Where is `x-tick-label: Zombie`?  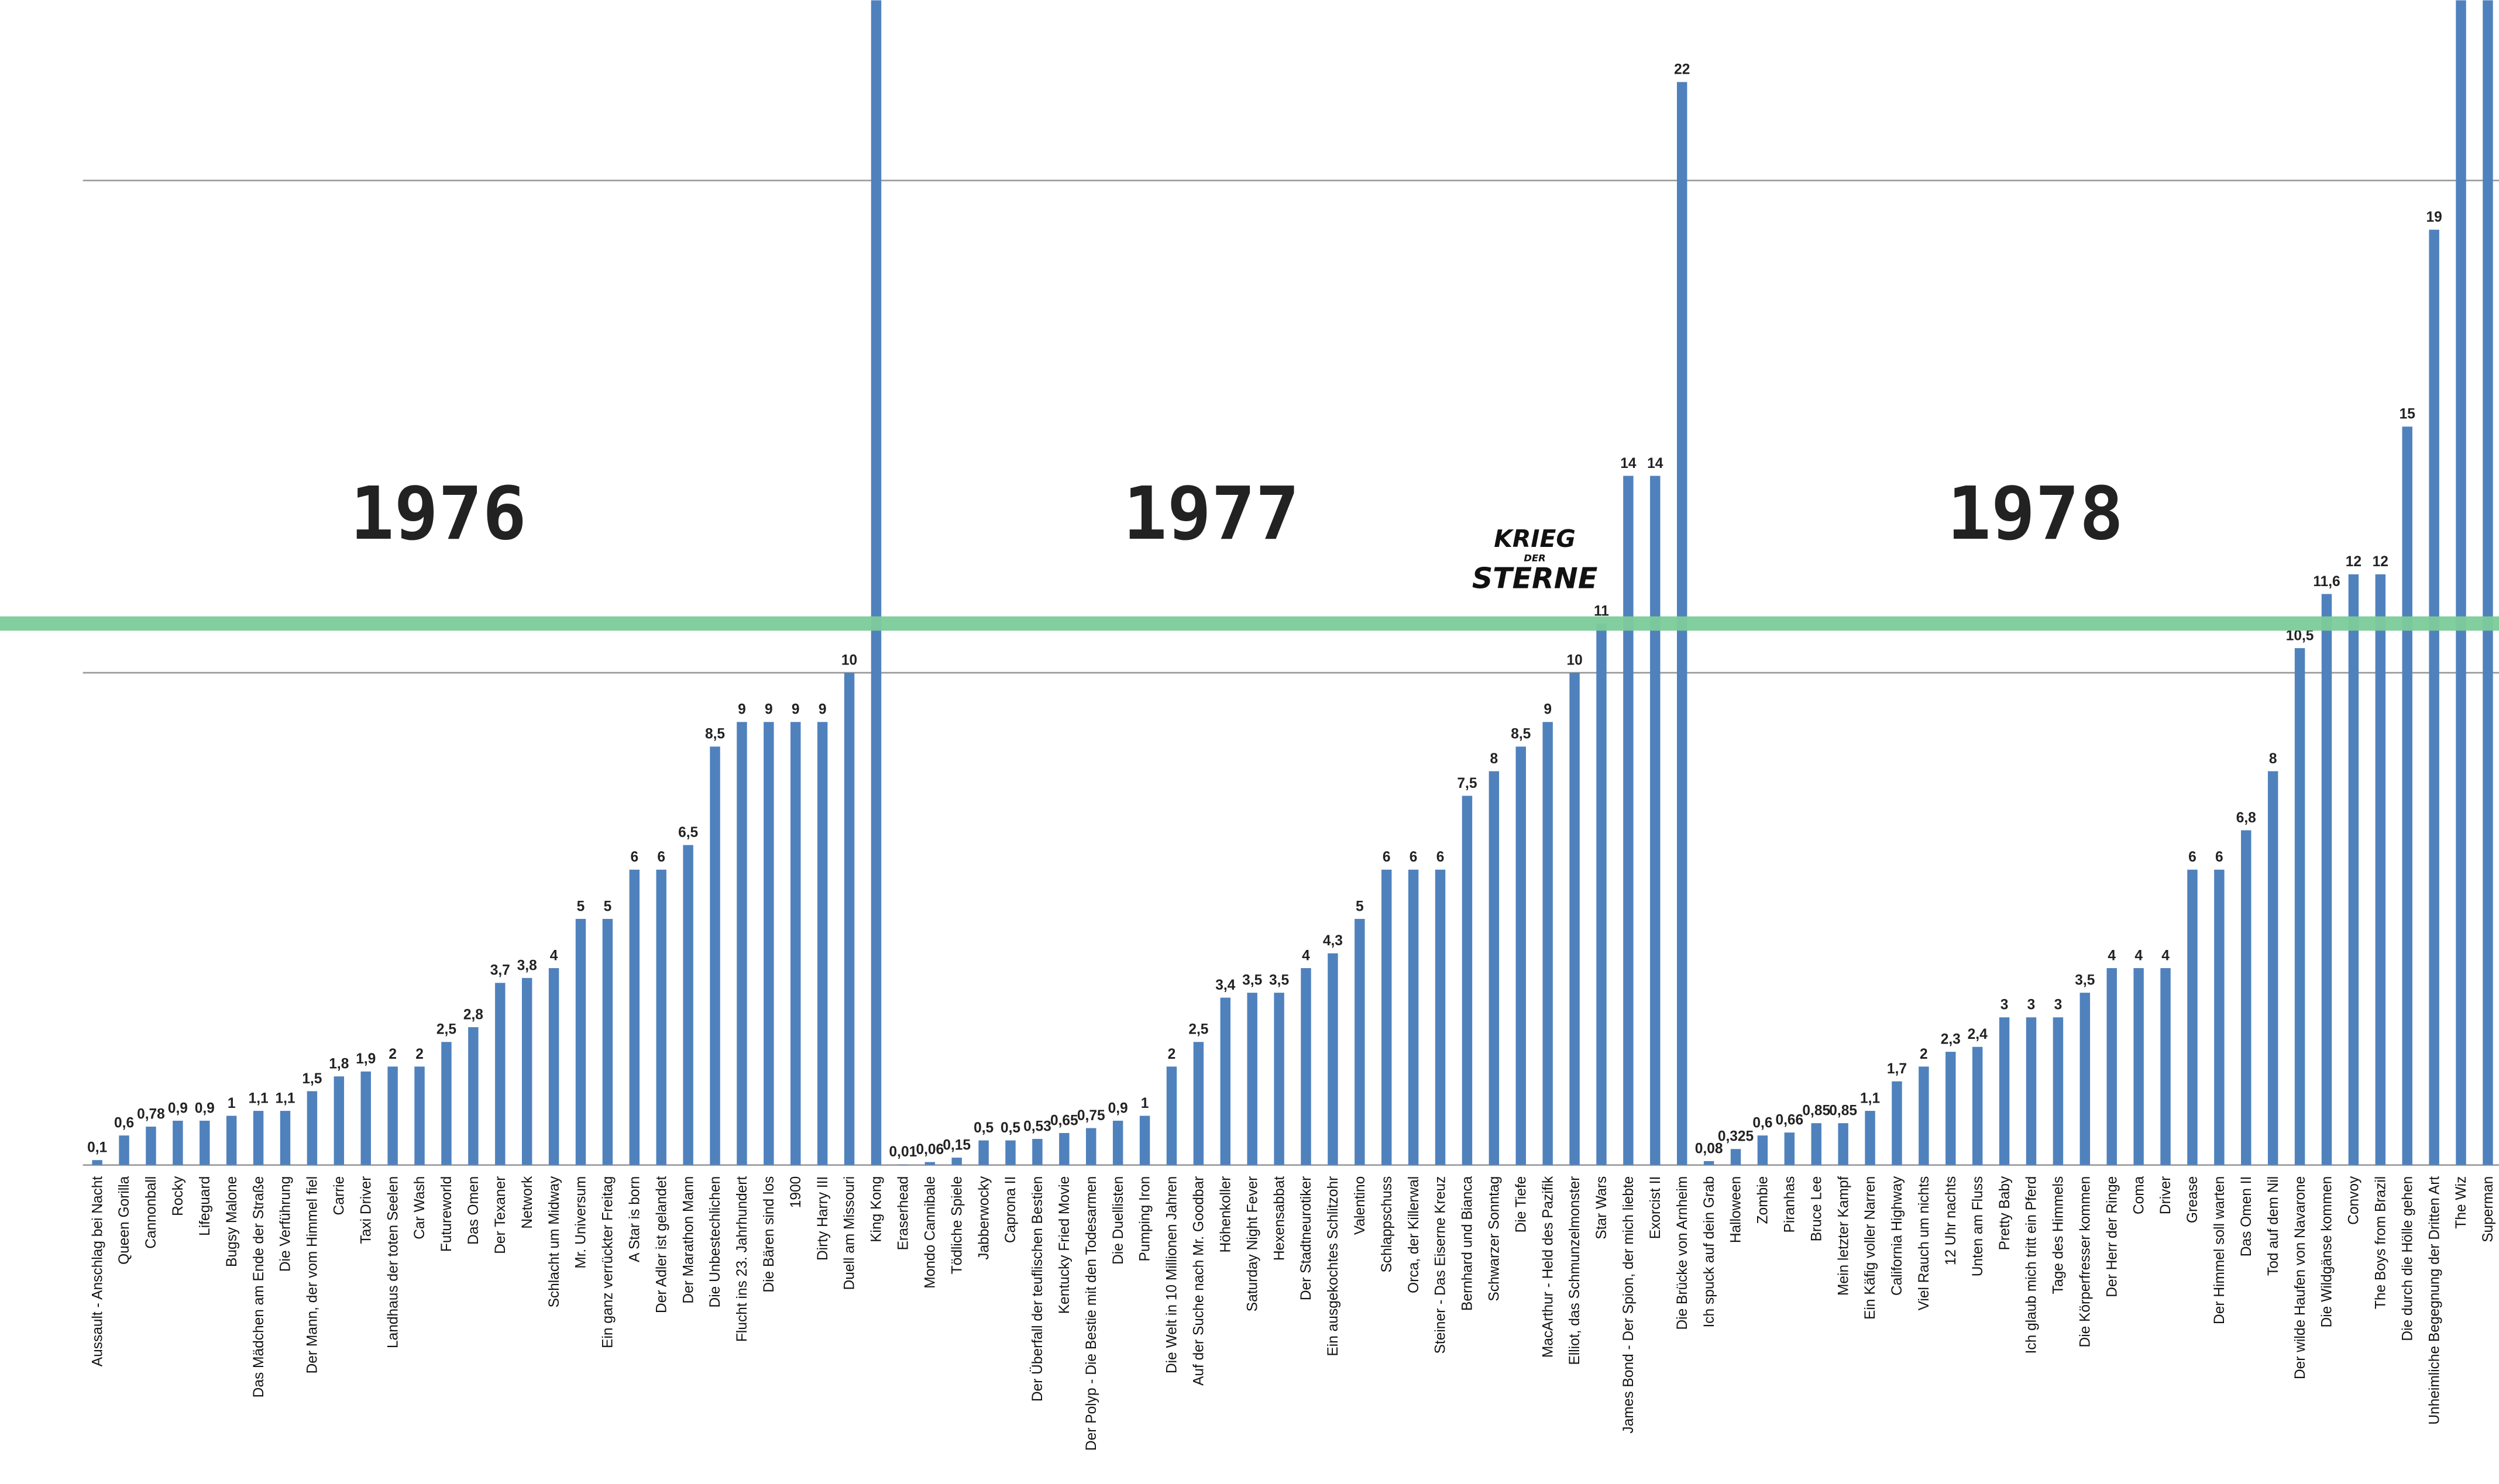 x-tick-label: Zombie is located at coordinates (1763, 1200).